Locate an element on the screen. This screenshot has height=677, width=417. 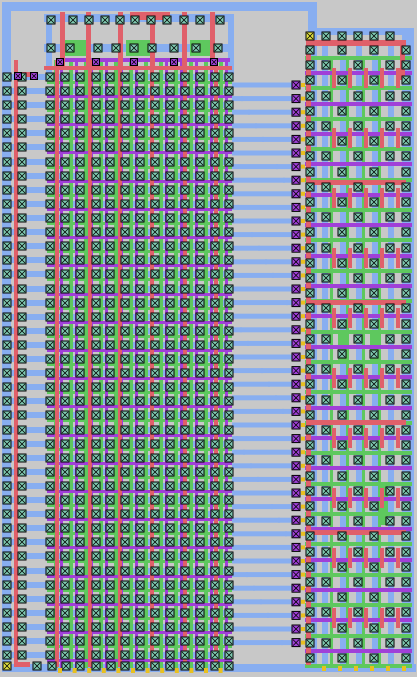
top-cell-m2 is located at coordinates (120, 40).